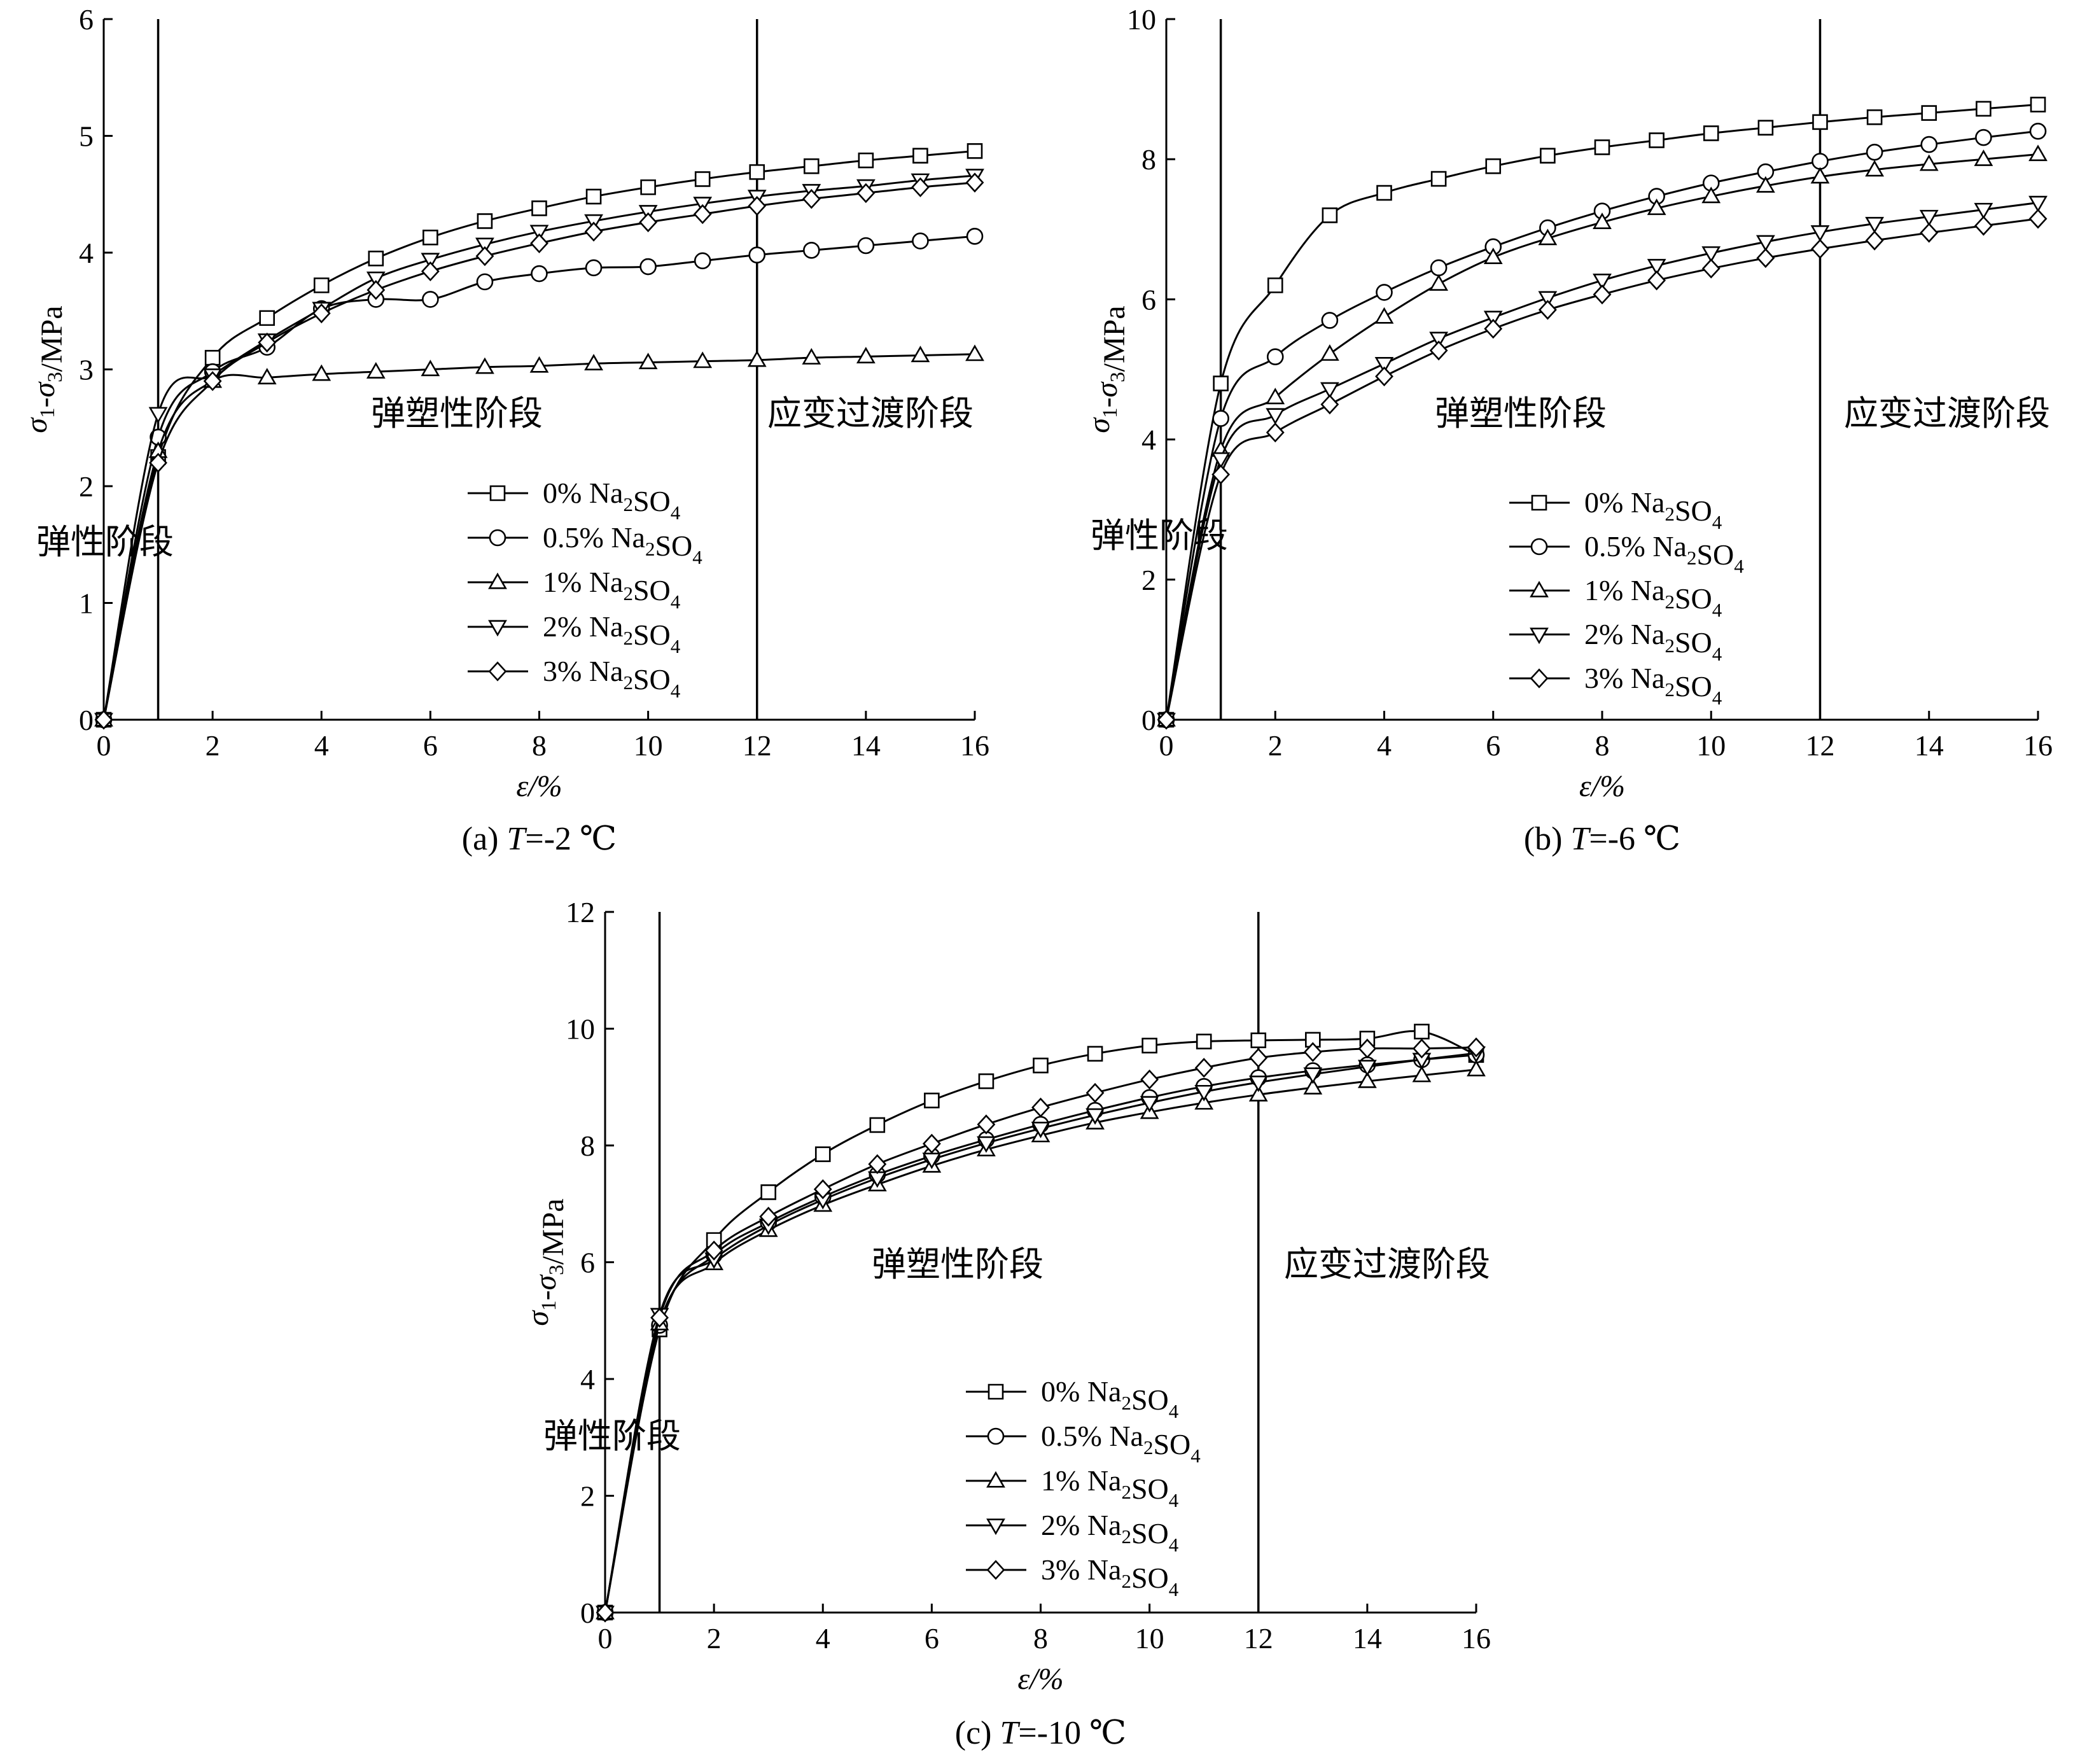 The height and width of the screenshot is (1764, 2073). I want to click on y-tick-label: 8, so click(587, 1146).